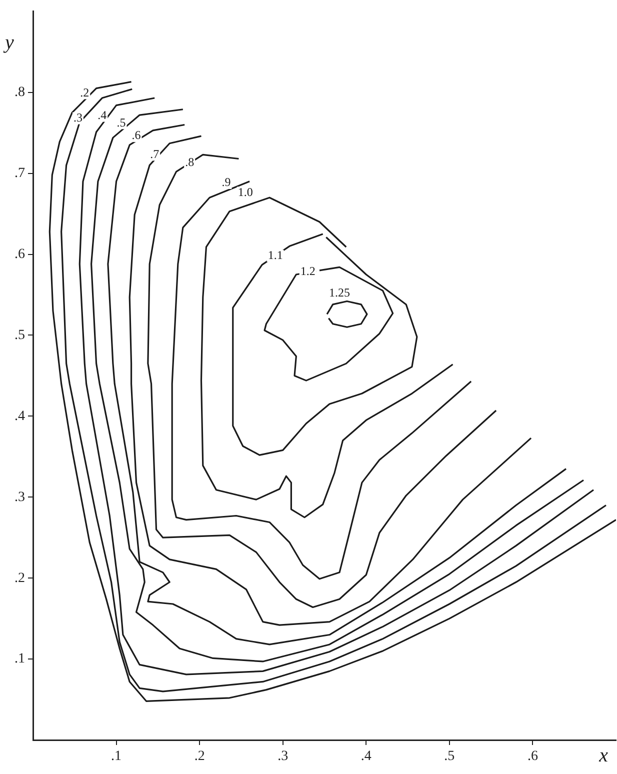 The width and height of the screenshot is (617, 774). Describe the element at coordinates (19, 497) in the screenshot. I see `y-tick-label: .3` at that location.